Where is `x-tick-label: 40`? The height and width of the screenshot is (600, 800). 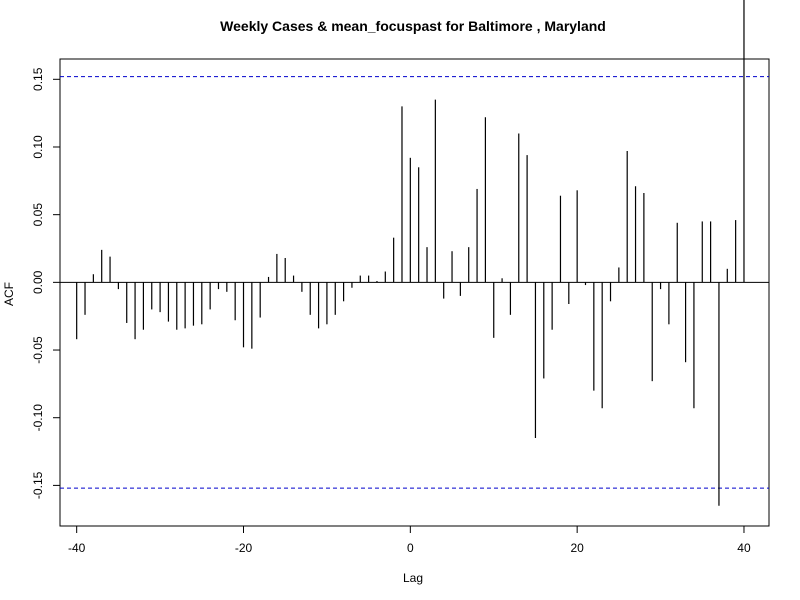
x-tick-label: 40 is located at coordinates (744, 548).